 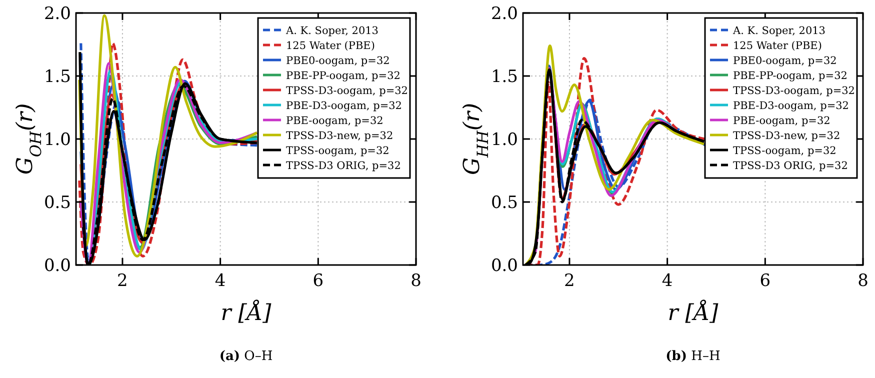 What do you see at coordinates (693, 356) in the screenshot?
I see `text: (b) H–H` at bounding box center [693, 356].